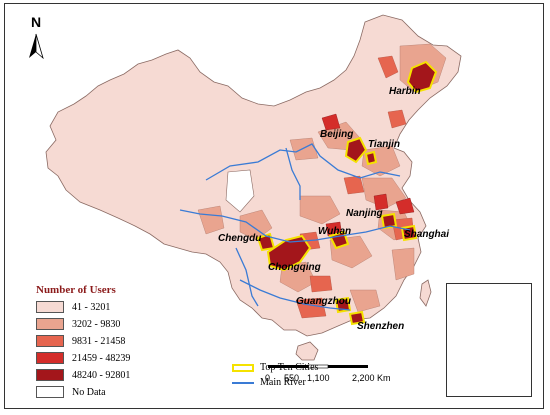 The height and width of the screenshot is (415, 550). Describe the element at coordinates (384, 144) in the screenshot. I see `city-label-tianjin: Tianjin` at that location.